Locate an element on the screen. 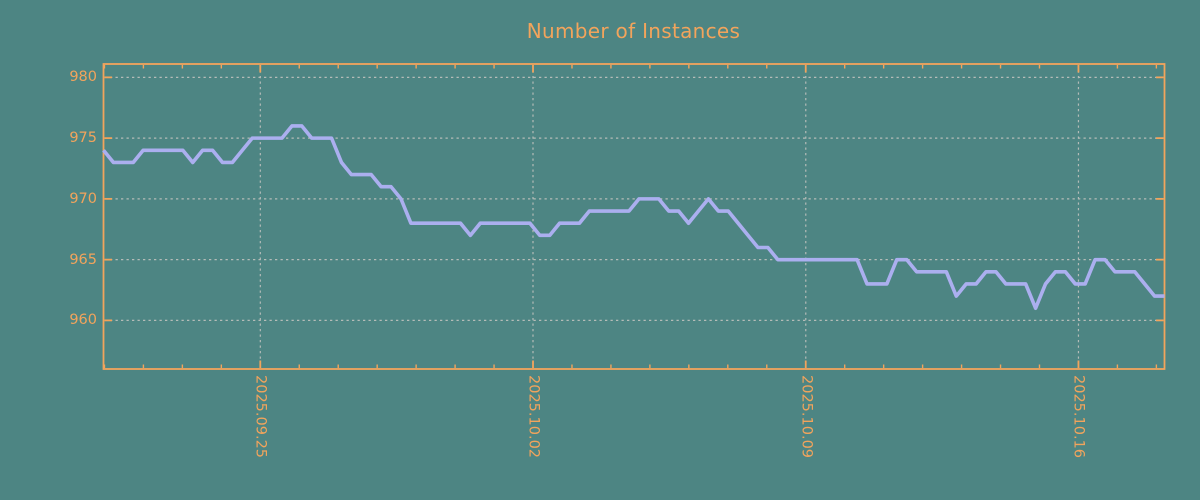  x-tick-label-2025.10.02: 2025.10.02 is located at coordinates (533, 417).